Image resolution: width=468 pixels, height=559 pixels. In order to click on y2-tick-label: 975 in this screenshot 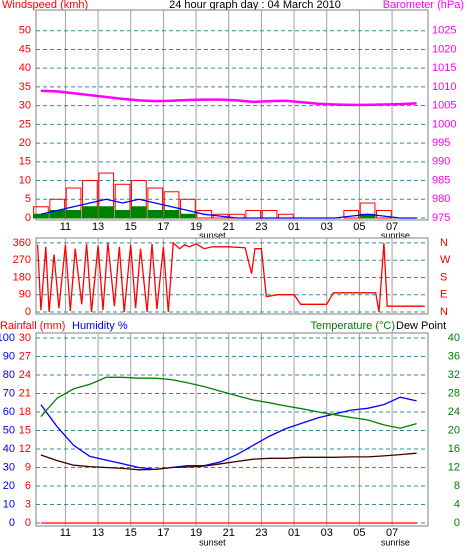, I will do `click(441, 218)`.